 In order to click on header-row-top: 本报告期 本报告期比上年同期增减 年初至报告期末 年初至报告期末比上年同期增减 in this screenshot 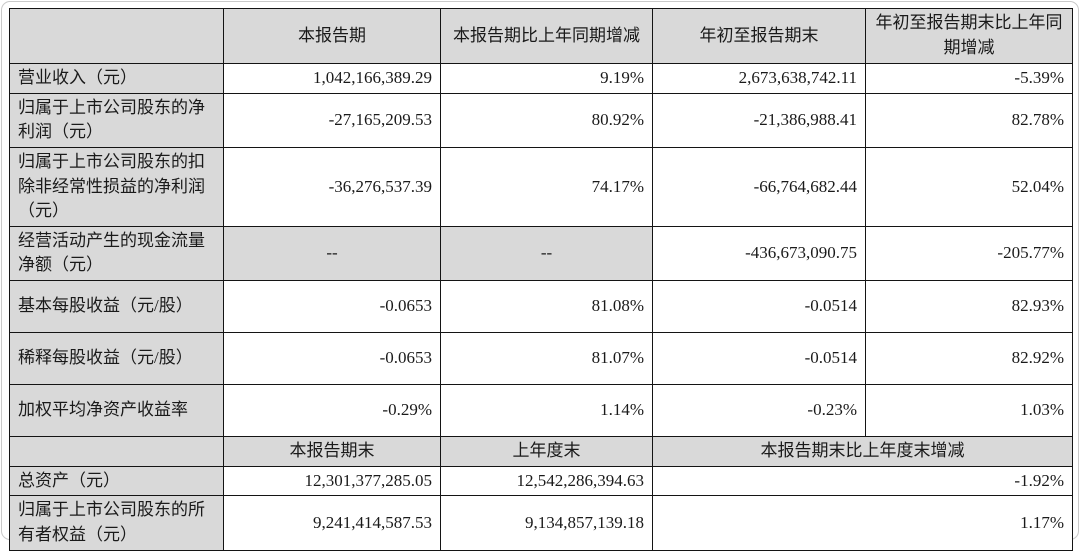, I will do `click(541, 36)`.